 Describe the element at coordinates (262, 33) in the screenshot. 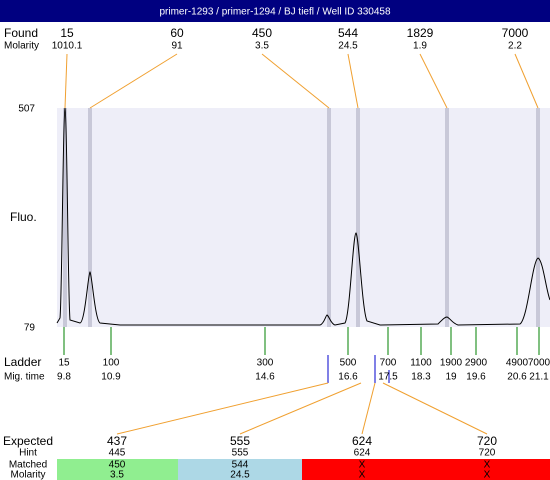

I see `found-size: 450` at that location.